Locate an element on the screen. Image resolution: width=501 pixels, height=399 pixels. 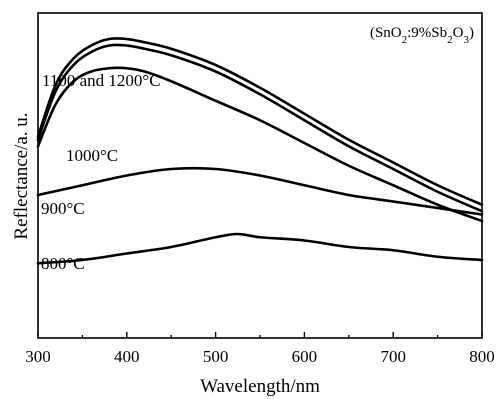
x-axis-ticks is located at coordinates (260, 335).